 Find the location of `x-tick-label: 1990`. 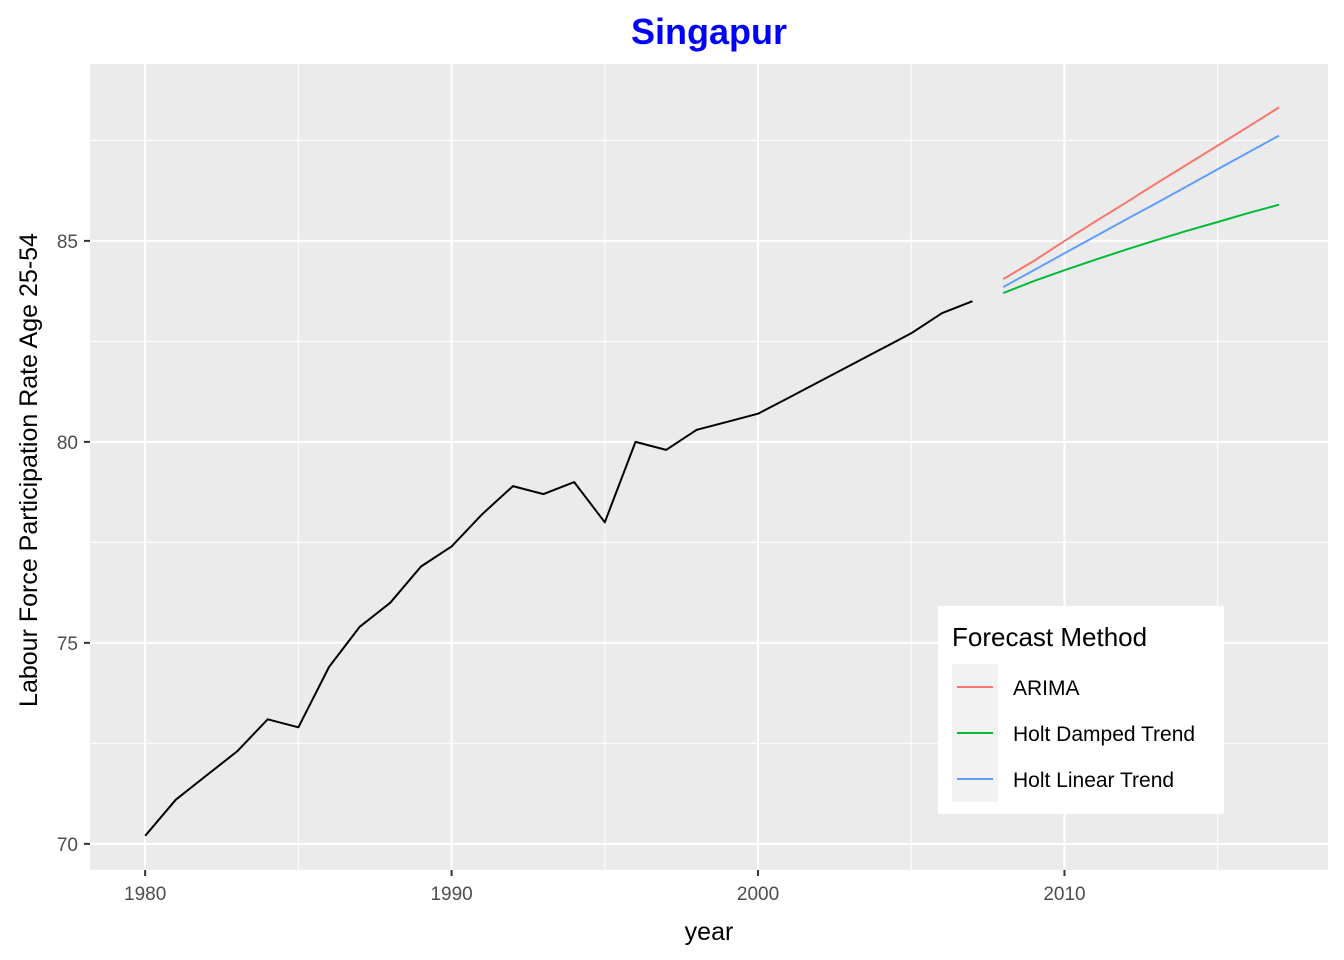

x-tick-label: 1990 is located at coordinates (451, 894).